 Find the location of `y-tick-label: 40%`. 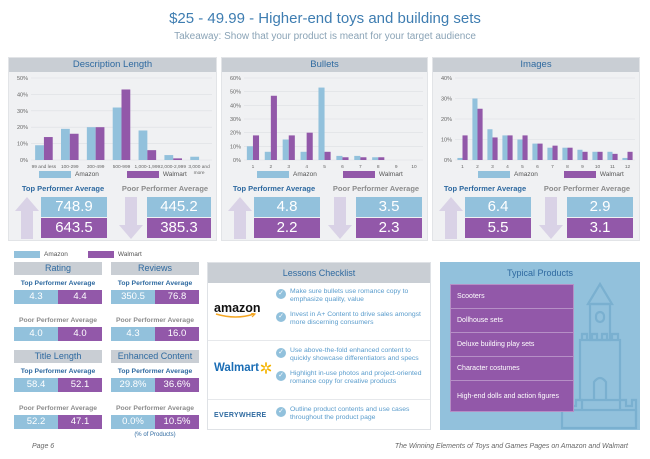

y-tick-label: 40% is located at coordinates (22, 95).